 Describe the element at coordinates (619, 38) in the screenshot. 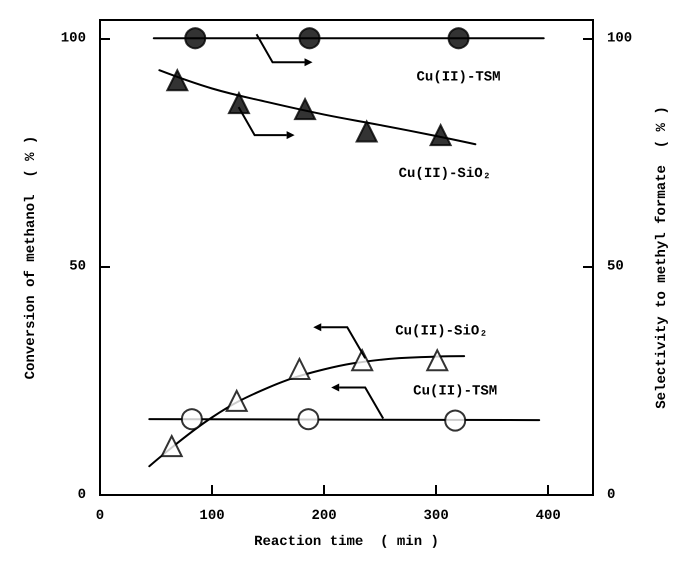

I see `y2-tick-label: 100` at that location.